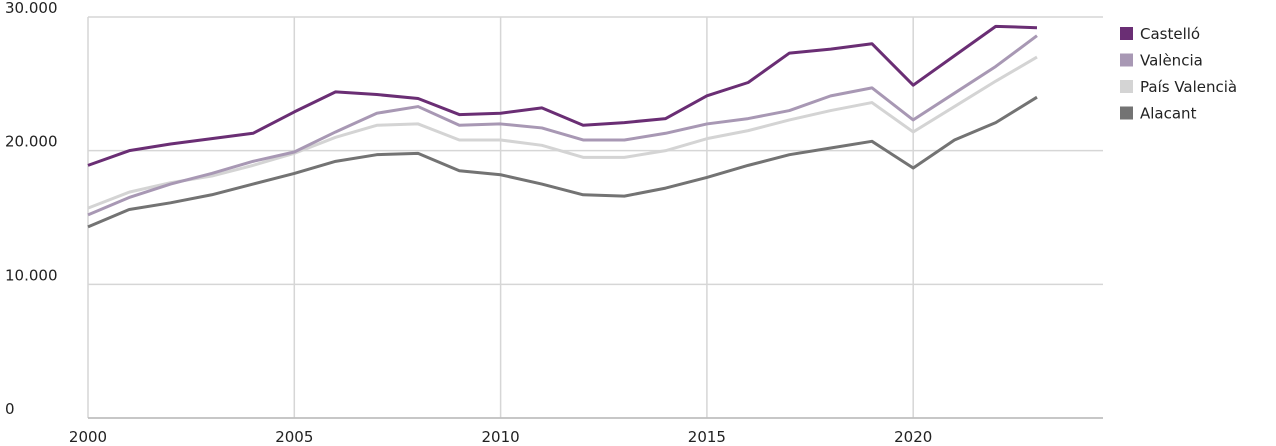  Describe the element at coordinates (1171, 61) in the screenshot. I see `legend-label: València` at that location.